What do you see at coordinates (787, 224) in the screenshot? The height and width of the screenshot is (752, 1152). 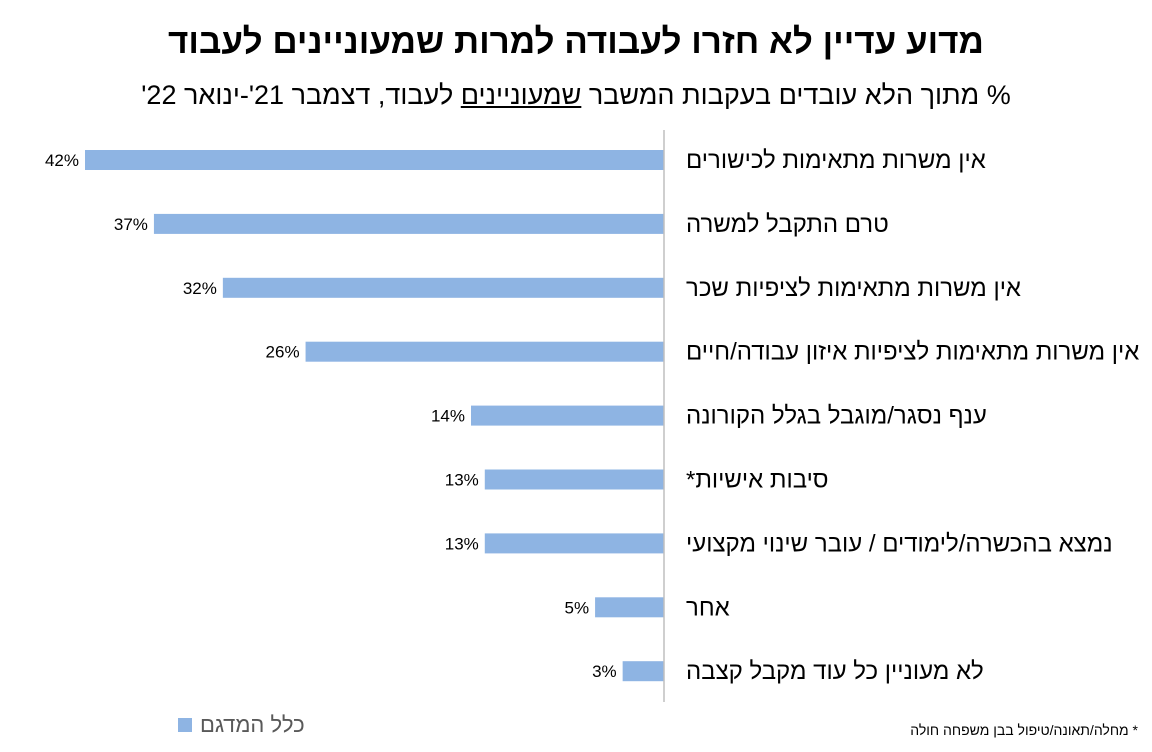 I see `category-label-2: טרם התקבל למשרה` at bounding box center [787, 224].